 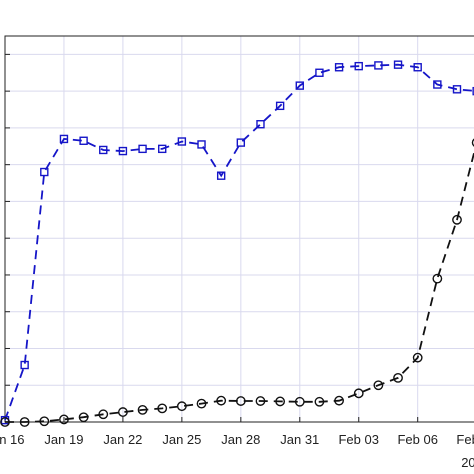 What do you see at coordinates (7, 238) in the screenshot?
I see `y-ticks` at bounding box center [7, 238].